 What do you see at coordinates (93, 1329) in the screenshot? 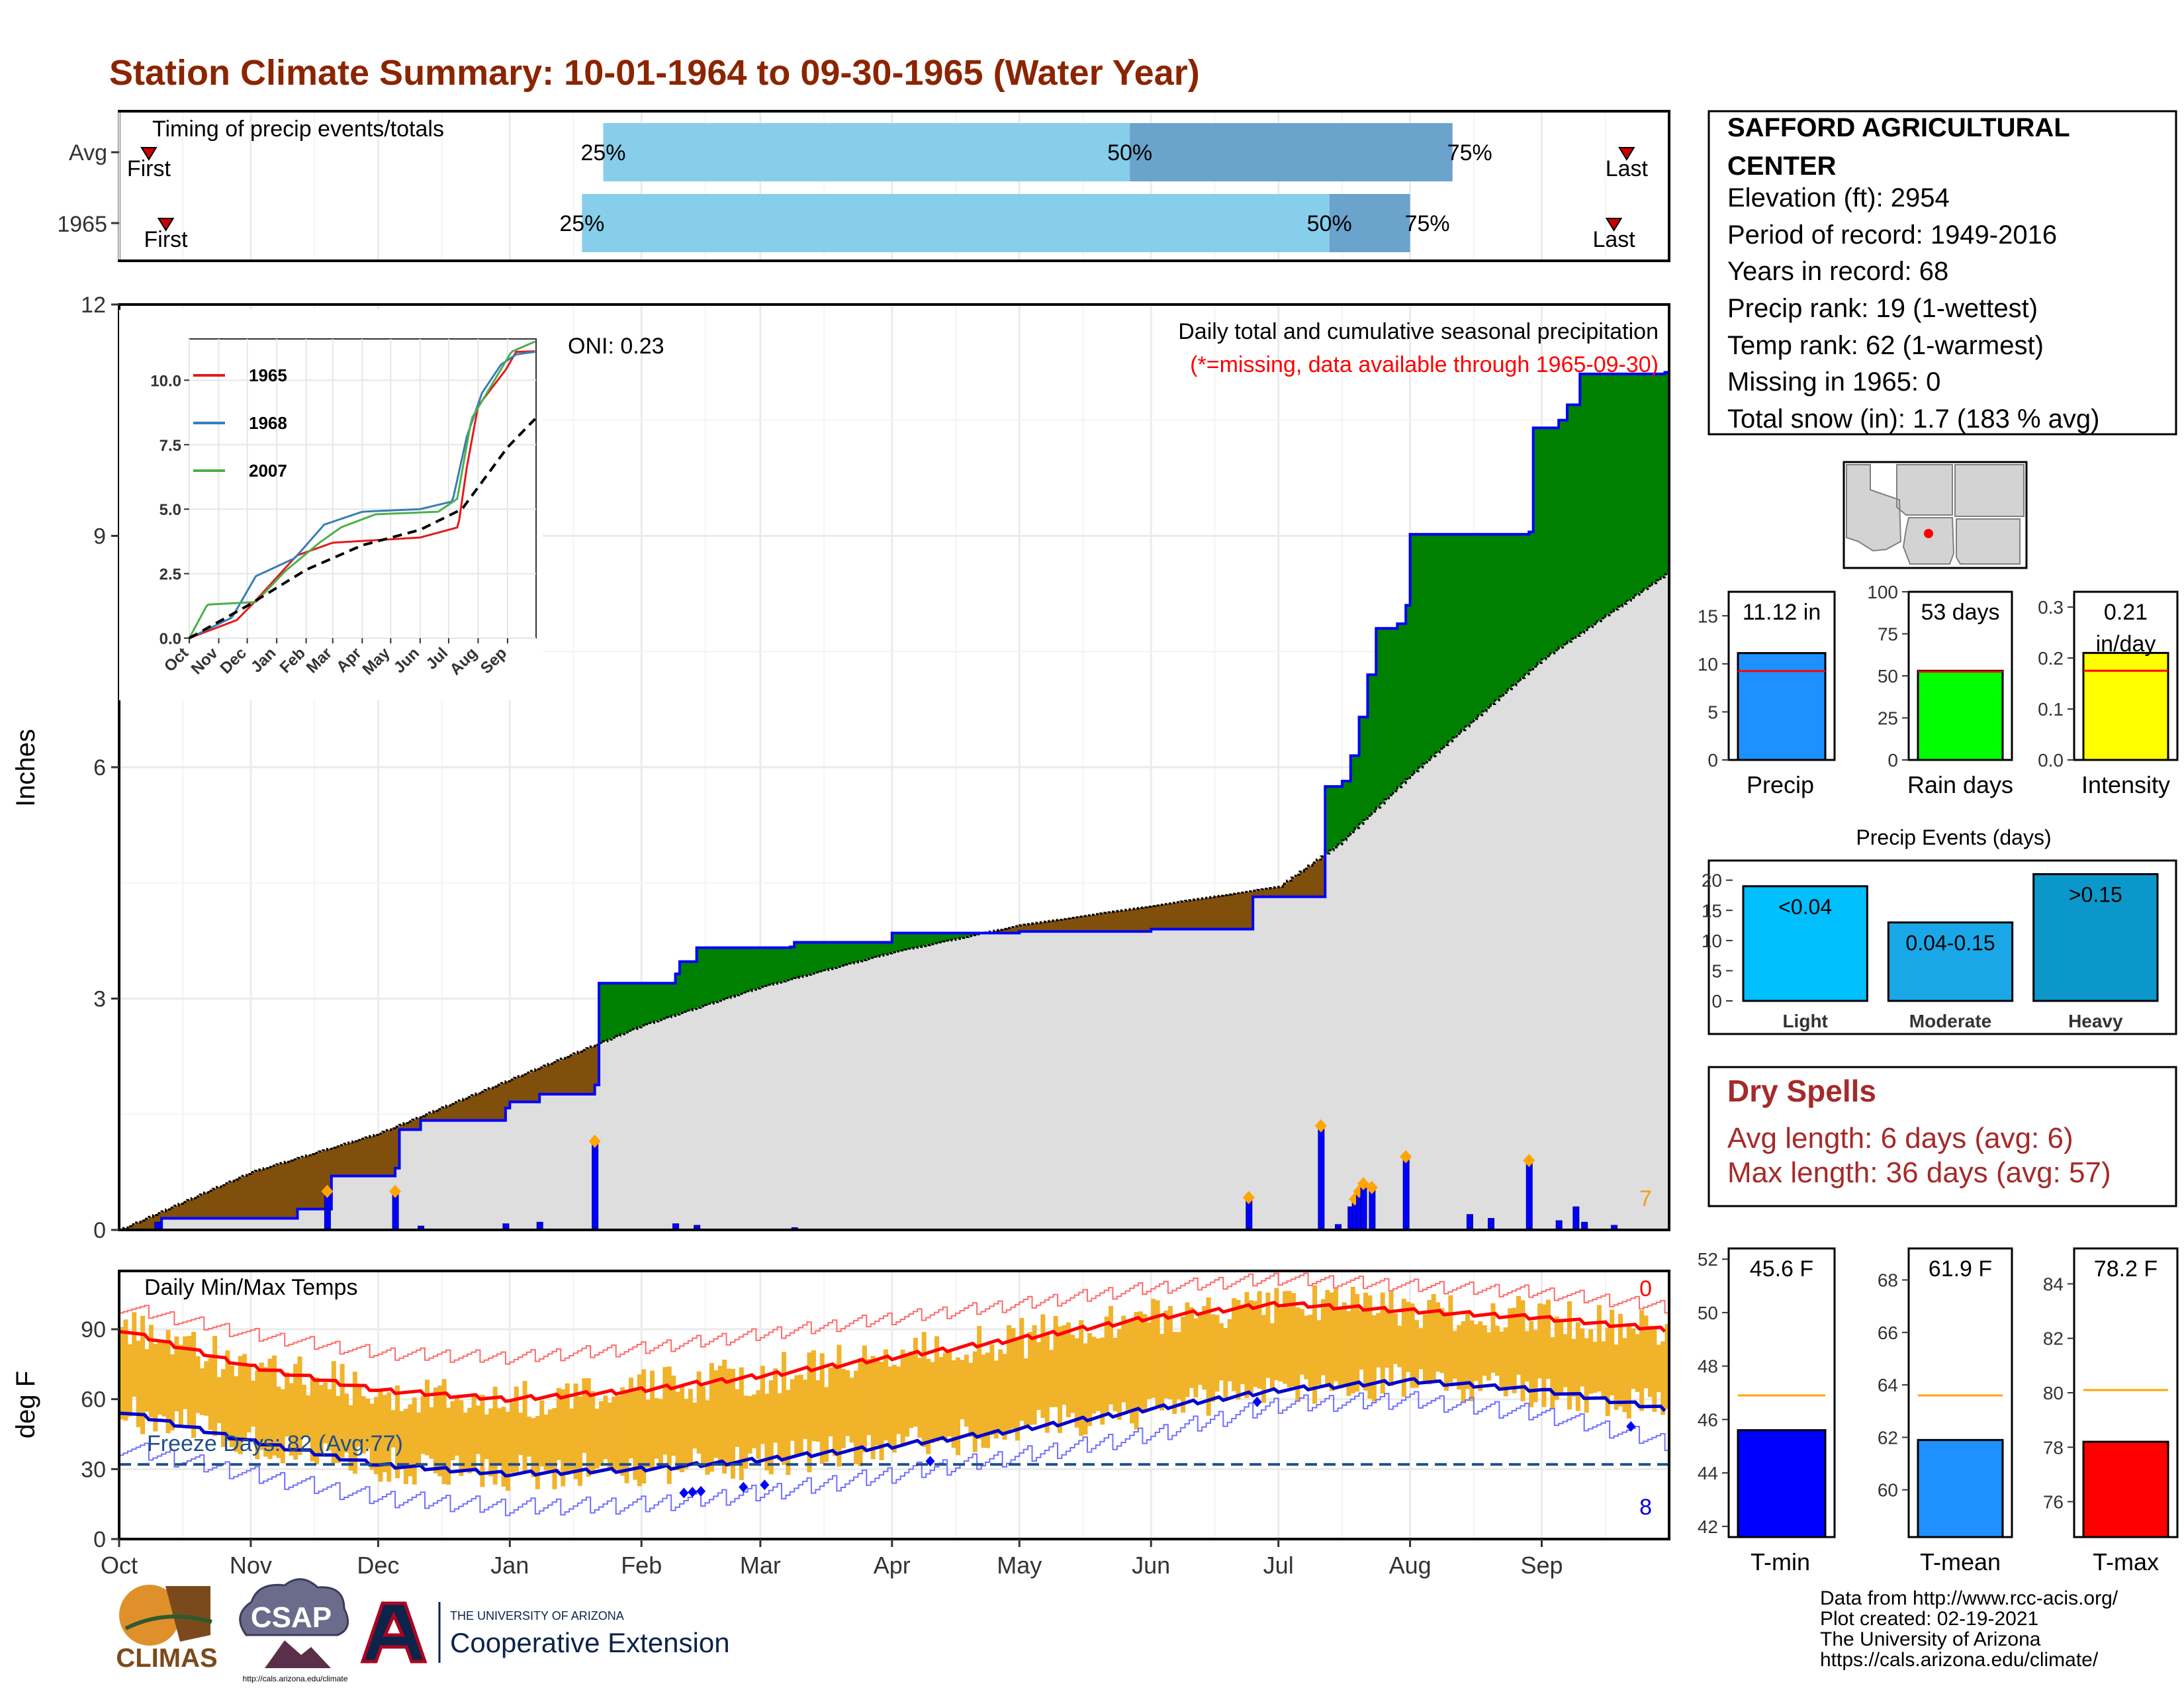
I see `temp-y-tick-label: 90` at bounding box center [93, 1329].